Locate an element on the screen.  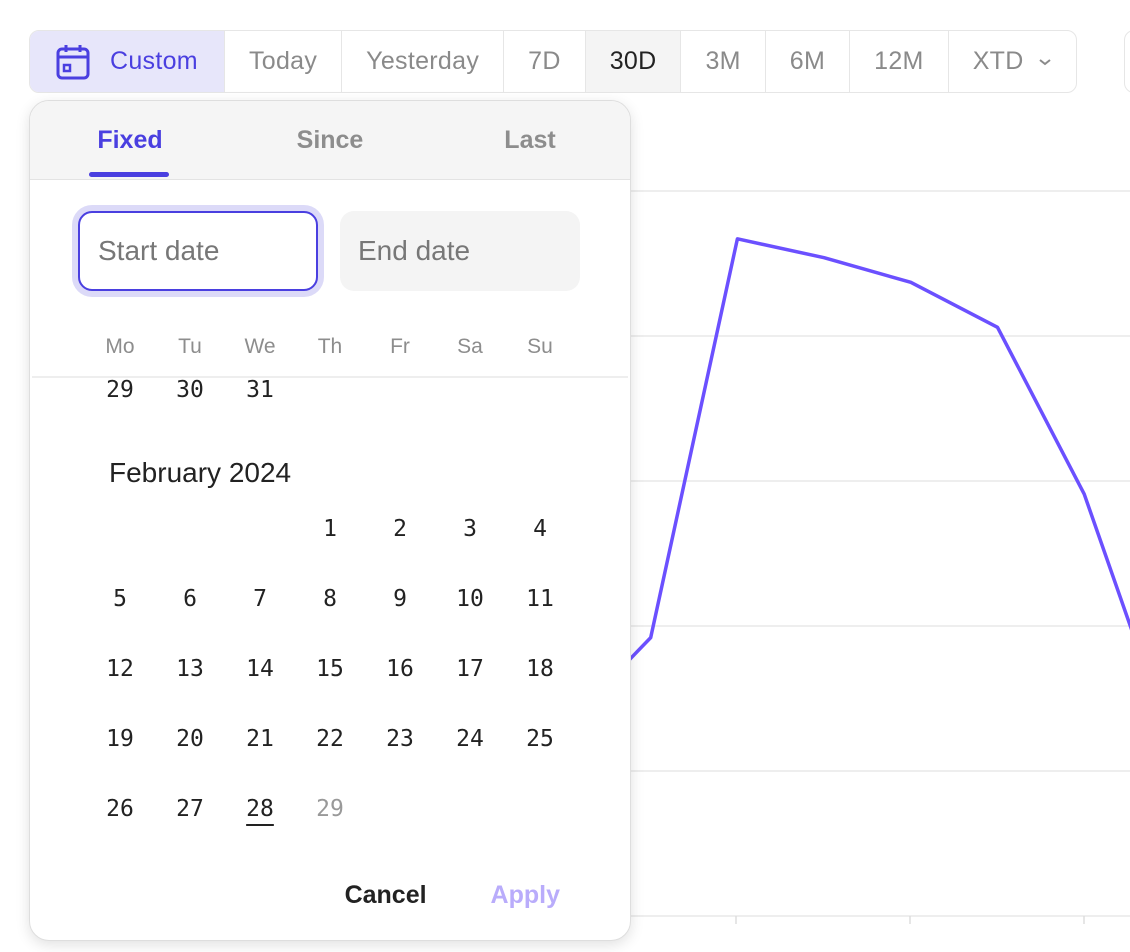
range-option-label: 6M is located at coordinates (807, 61).